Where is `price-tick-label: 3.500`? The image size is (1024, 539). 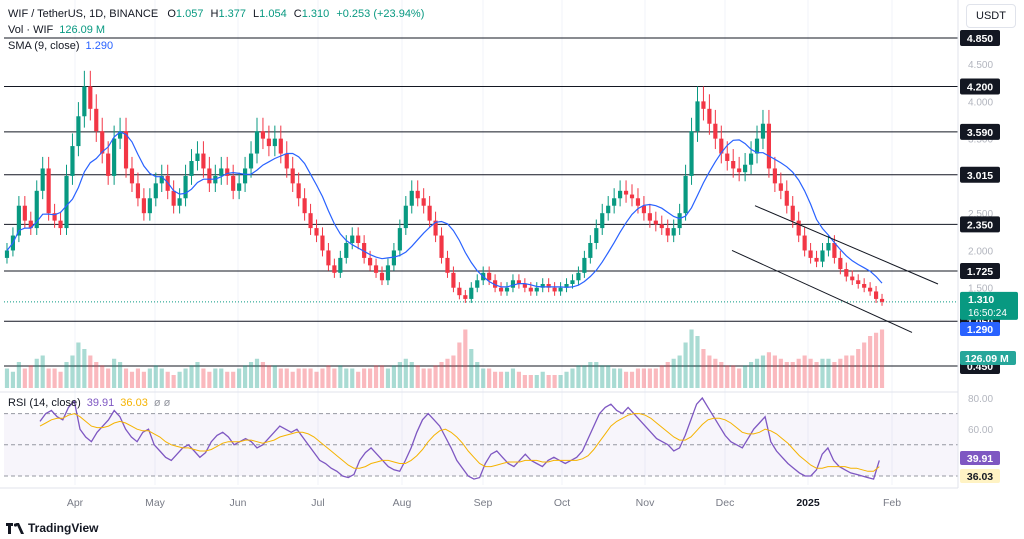
price-tick-label: 3.500 is located at coordinates (980, 140).